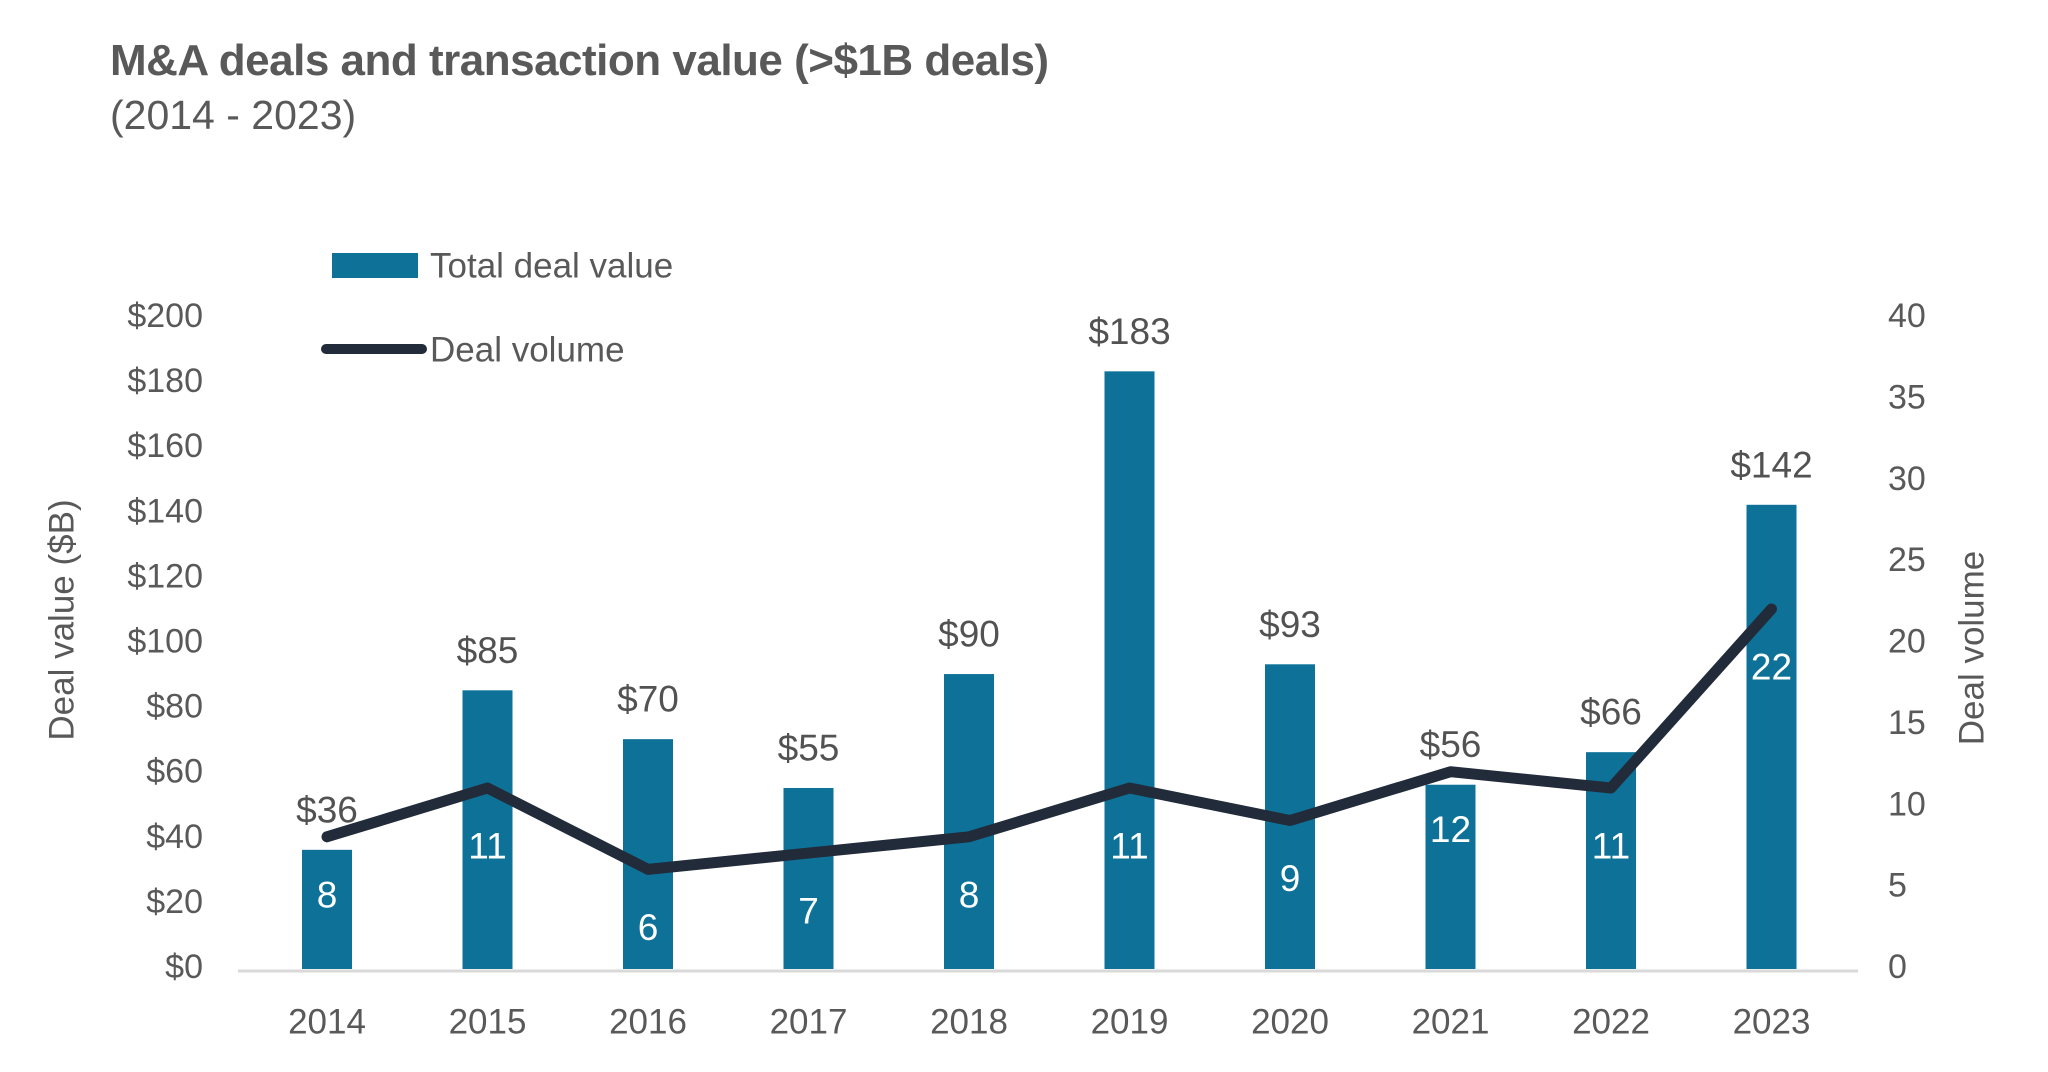  I want to click on line-label-2014: 8, so click(327, 894).